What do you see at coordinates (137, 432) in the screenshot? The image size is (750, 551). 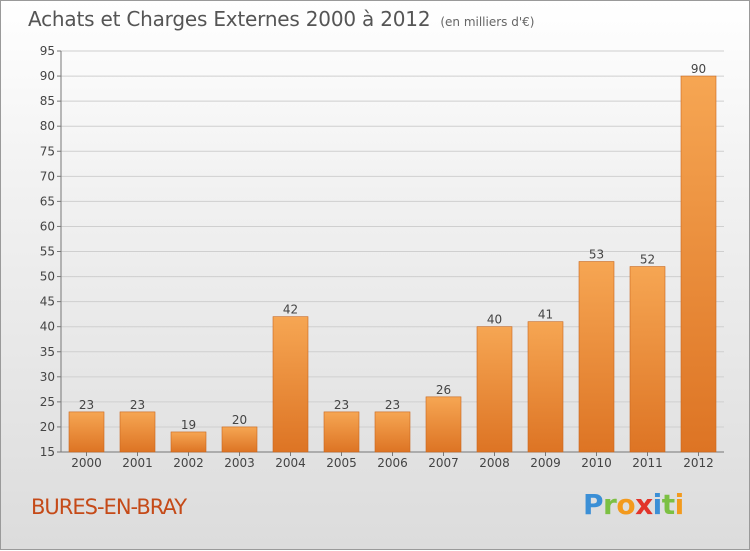 I see `bar-2001` at bounding box center [137, 432].